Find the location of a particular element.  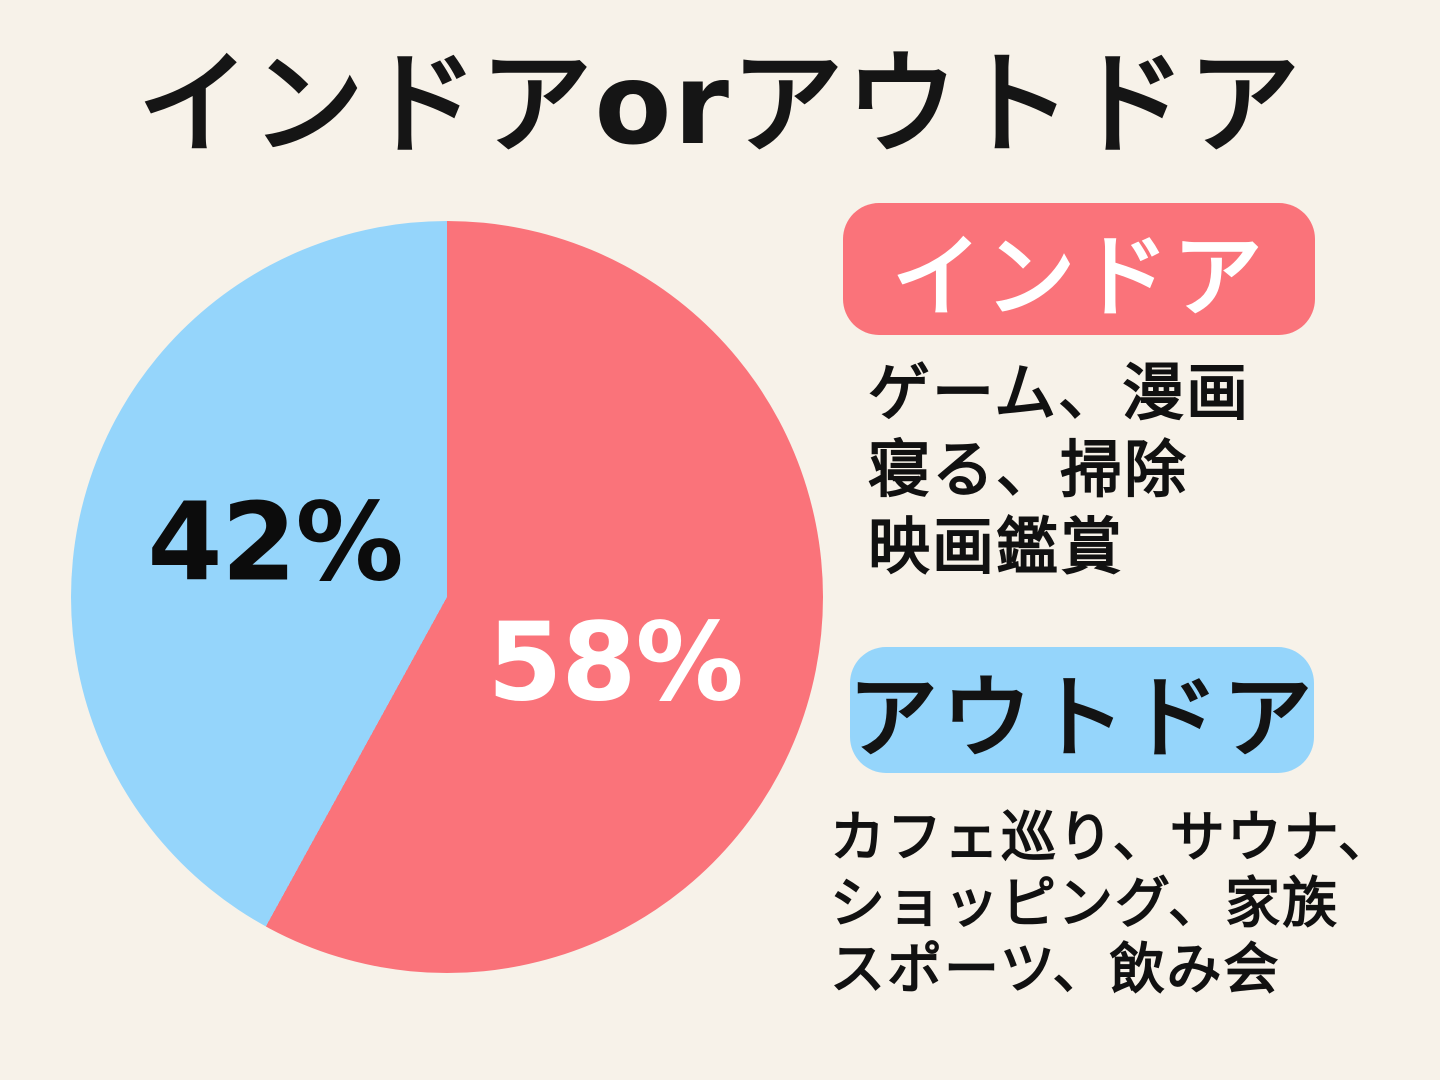

outdoor-activity-line: ショッピング、家族 is located at coordinates (1085, 903).